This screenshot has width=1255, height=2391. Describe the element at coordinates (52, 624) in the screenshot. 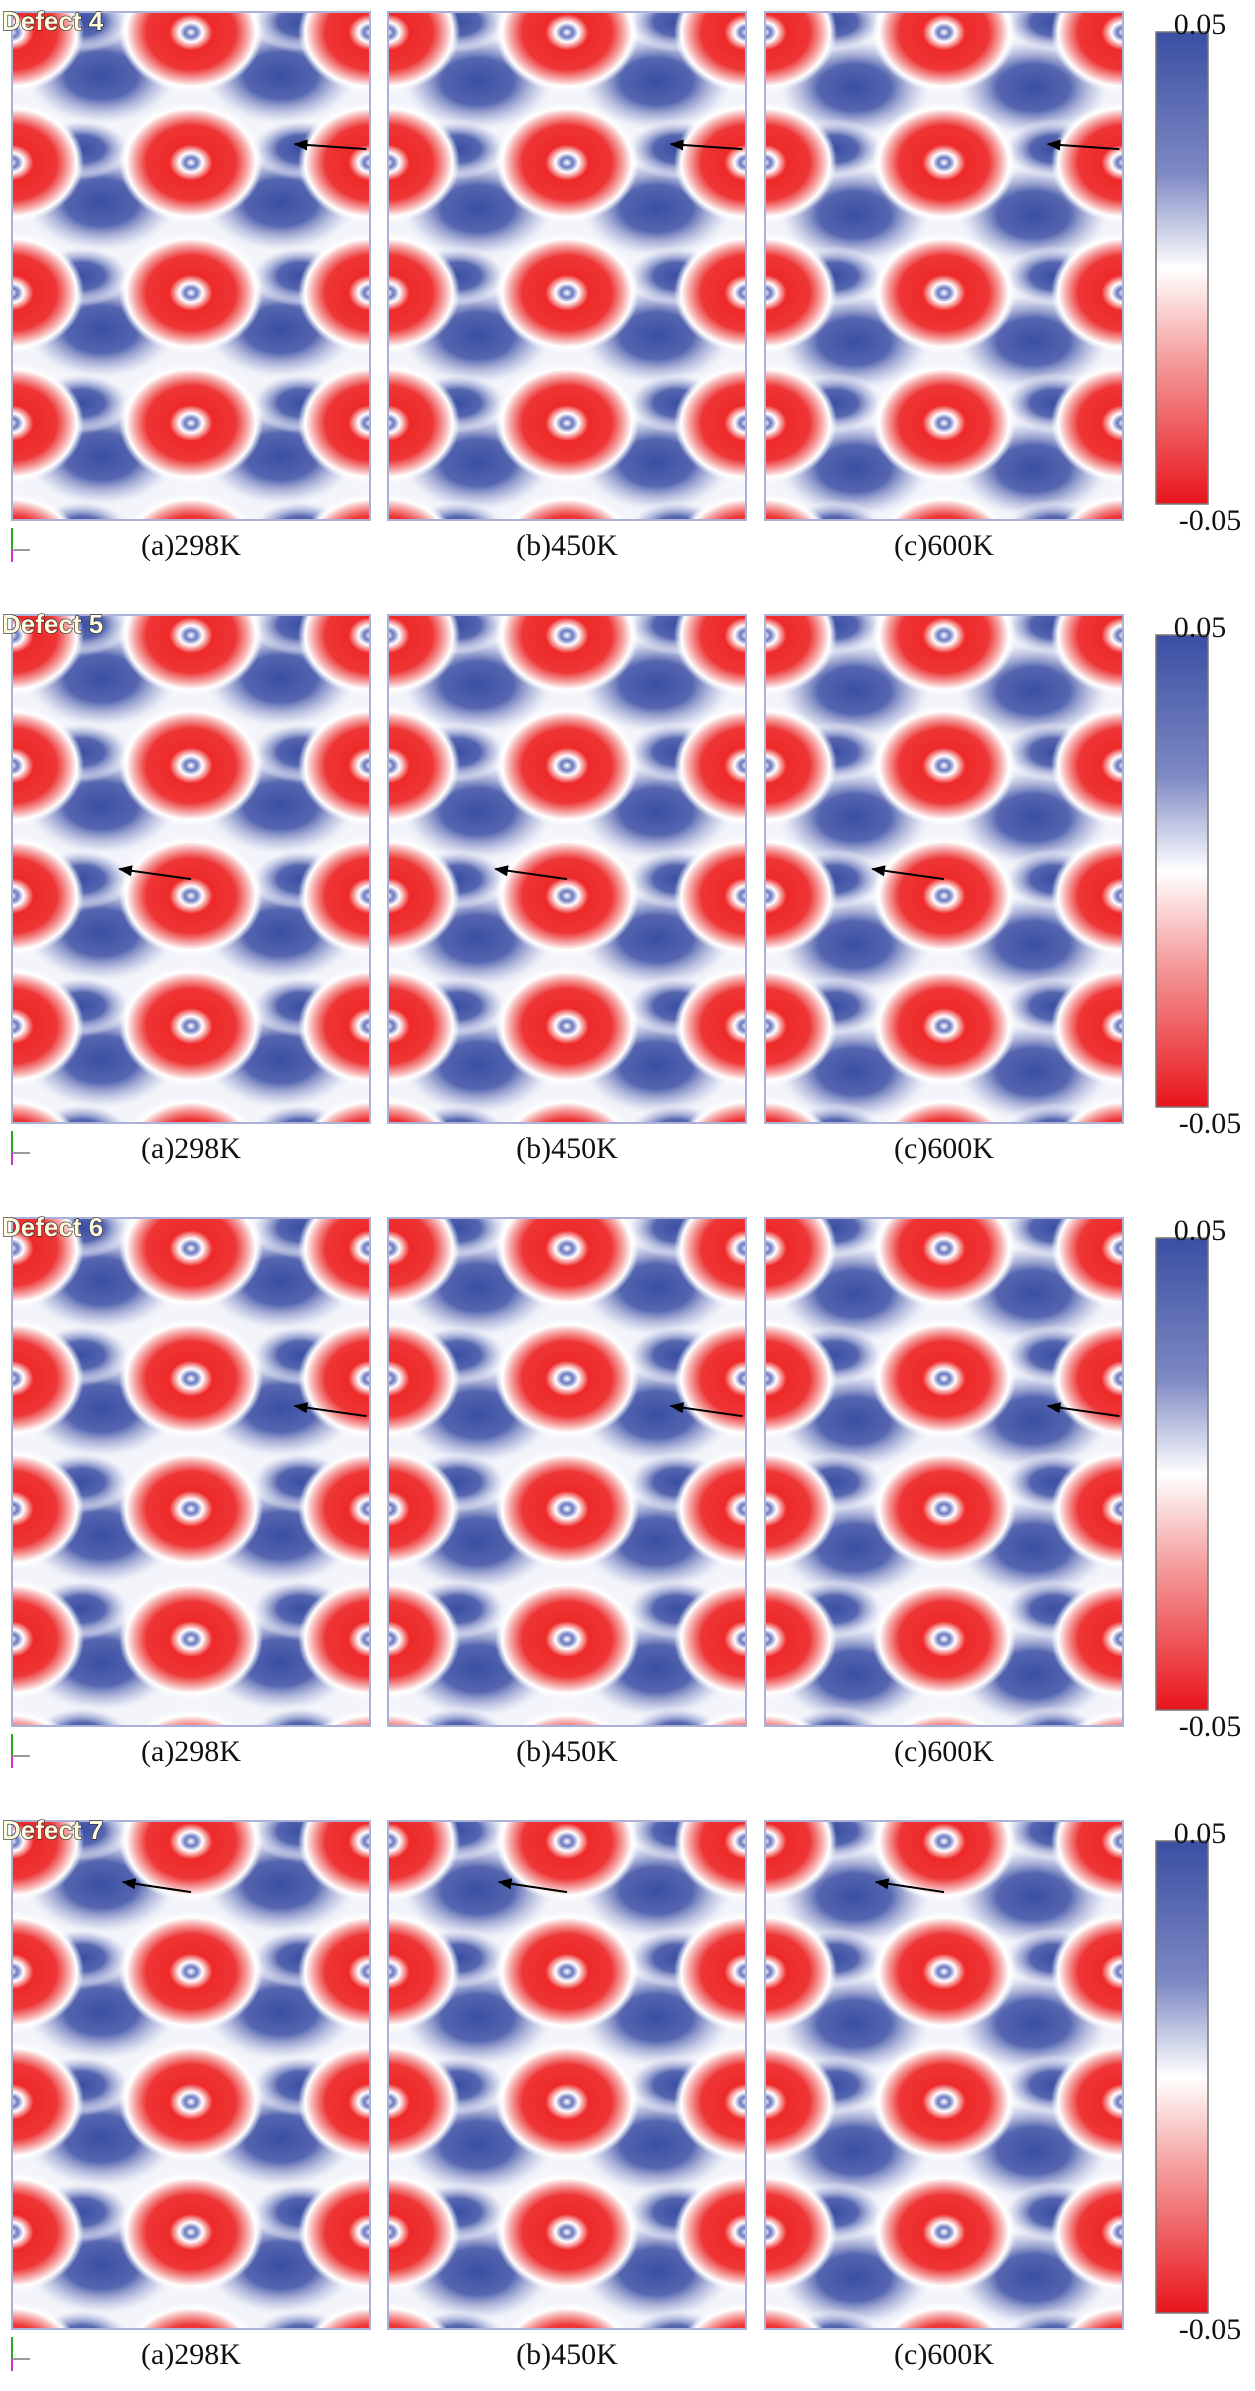

I see `row-title: Defect 5` at that location.